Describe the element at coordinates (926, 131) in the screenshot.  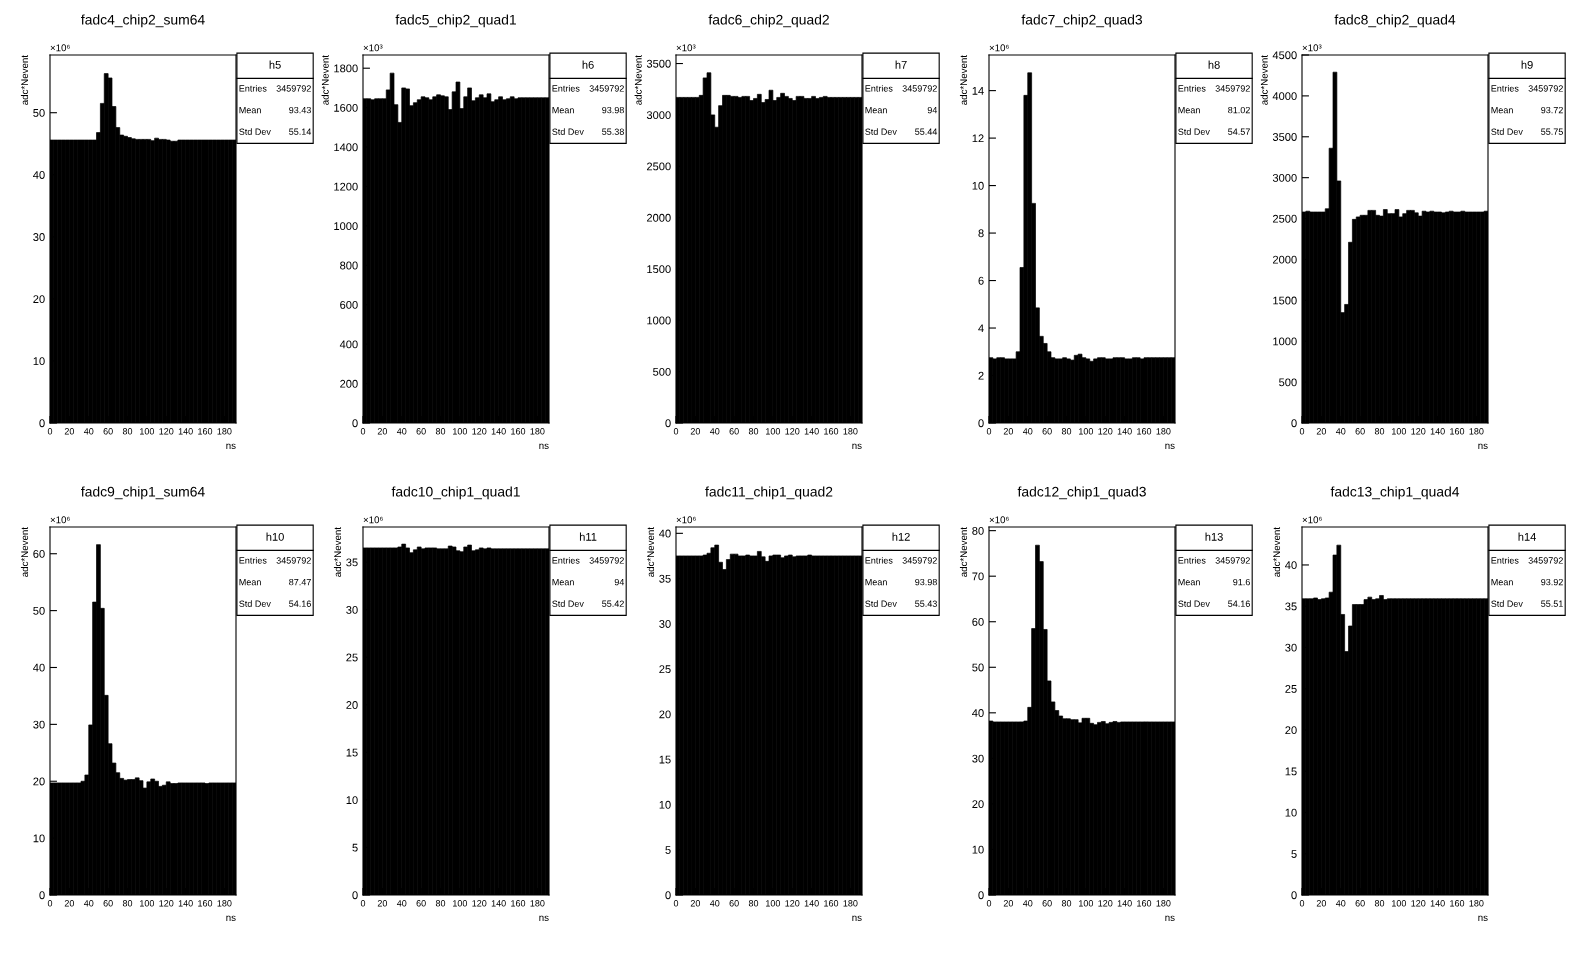
I see `text: 55.44` at that location.